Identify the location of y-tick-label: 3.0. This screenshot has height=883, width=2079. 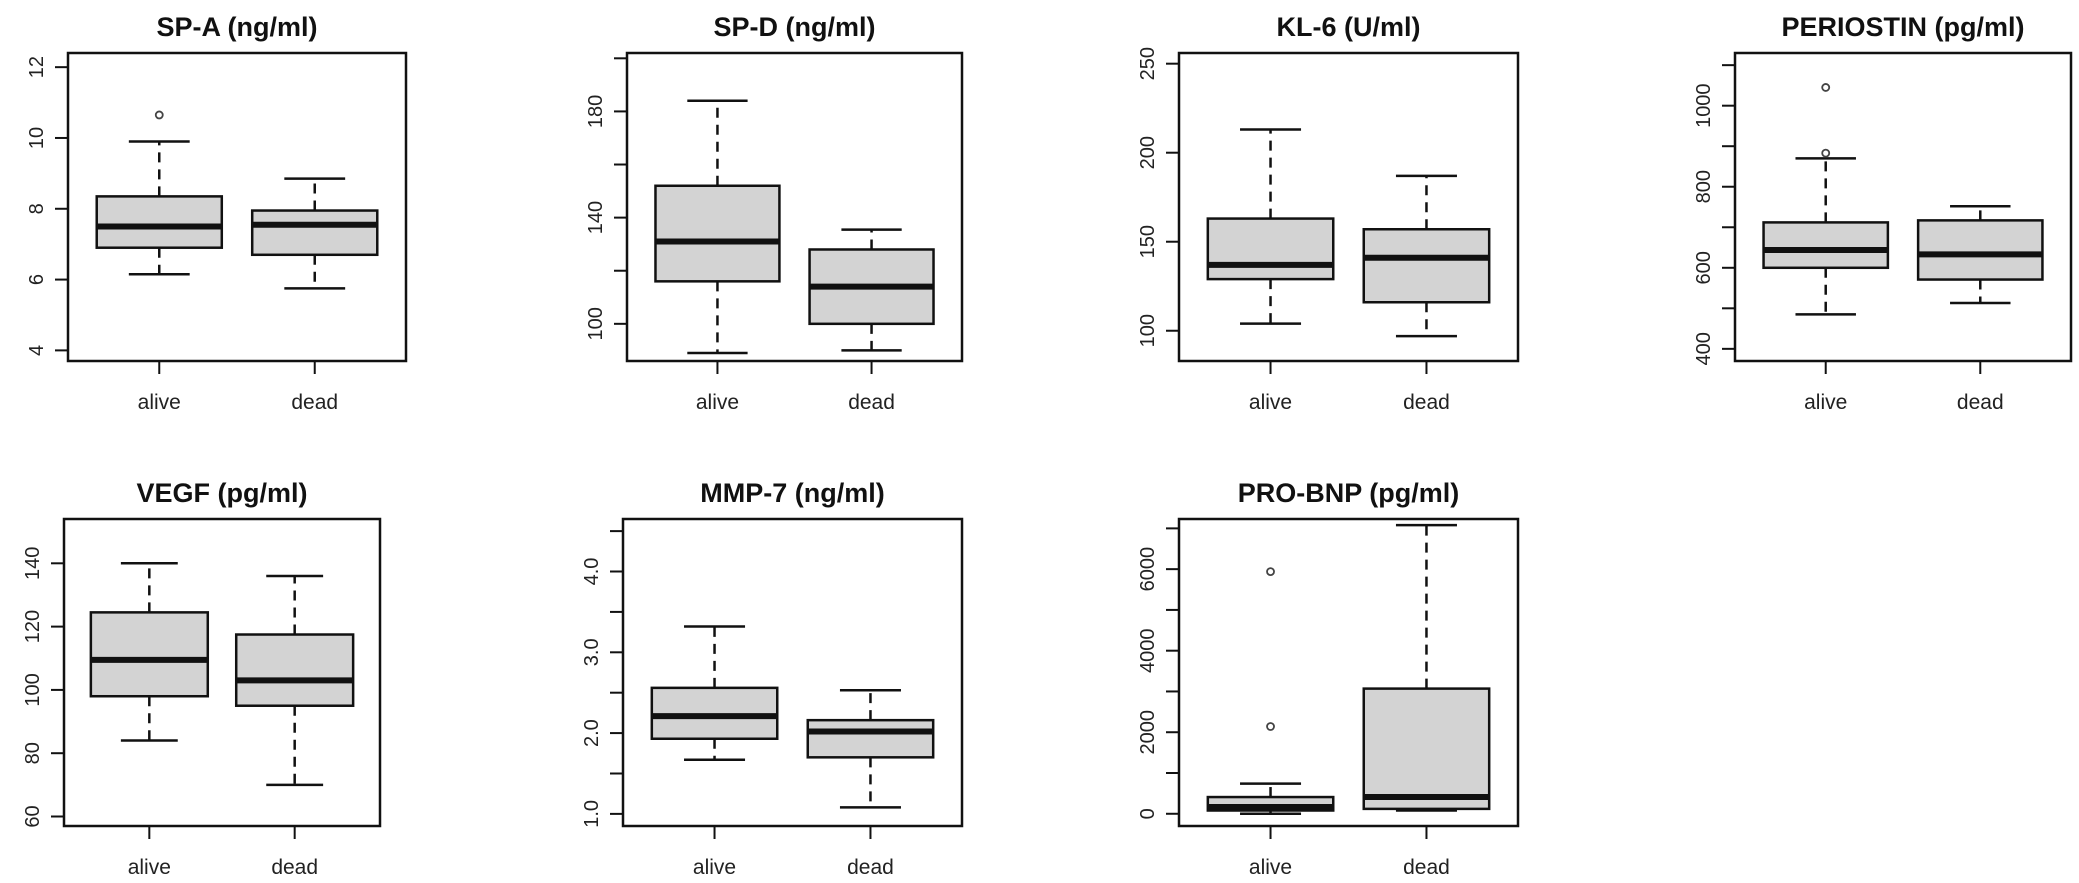
(592, 652).